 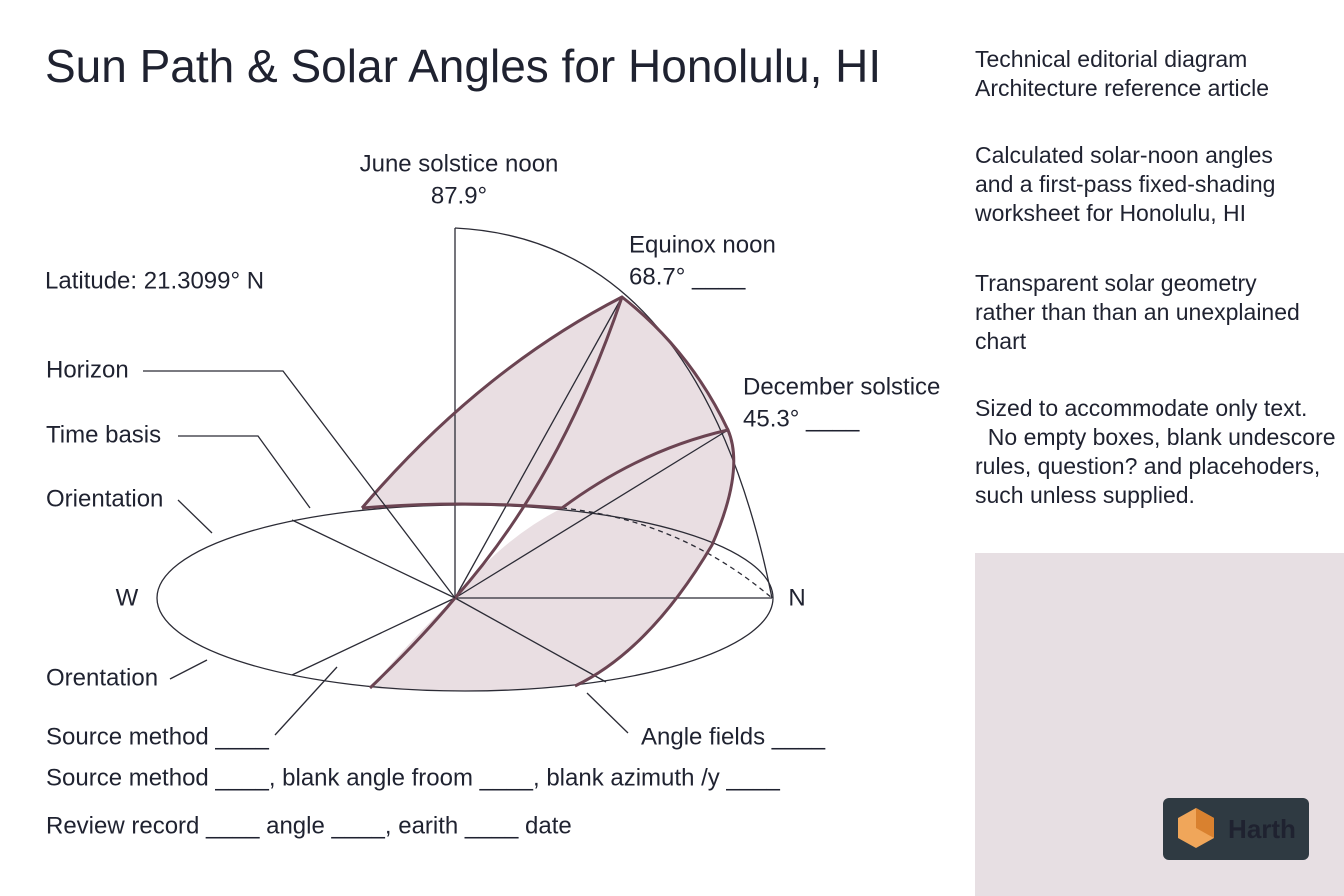 What do you see at coordinates (1001, 341) in the screenshot?
I see `sidebar-text: chart` at bounding box center [1001, 341].